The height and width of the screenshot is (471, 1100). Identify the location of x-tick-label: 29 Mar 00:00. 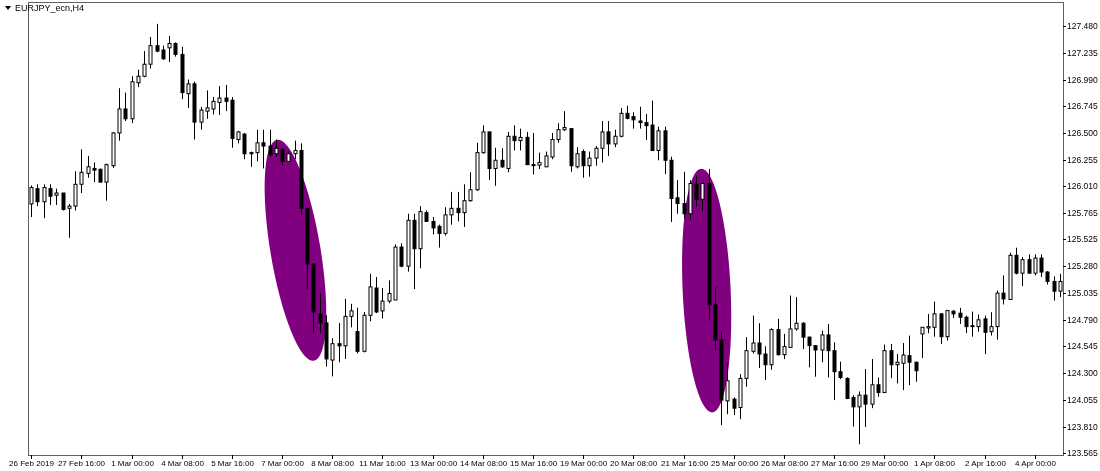
(884, 463).